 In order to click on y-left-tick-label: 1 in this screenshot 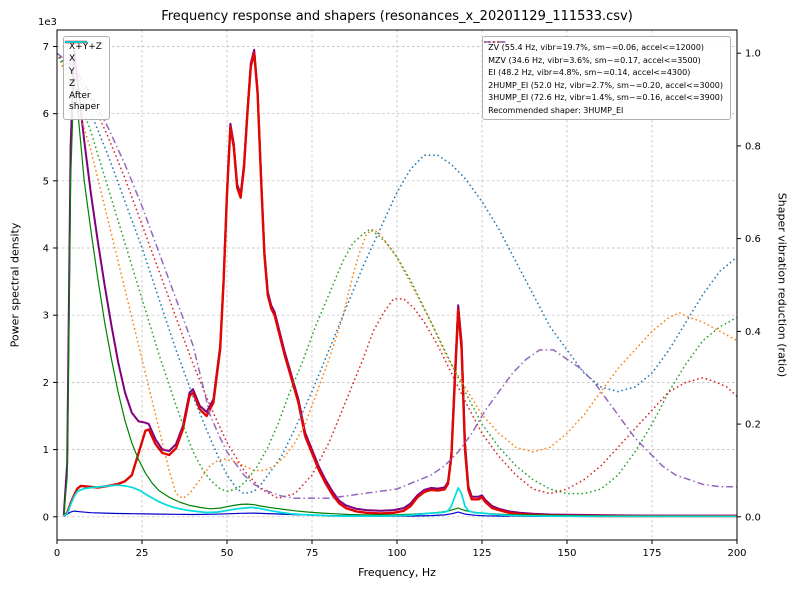, I will do `click(46, 450)`.